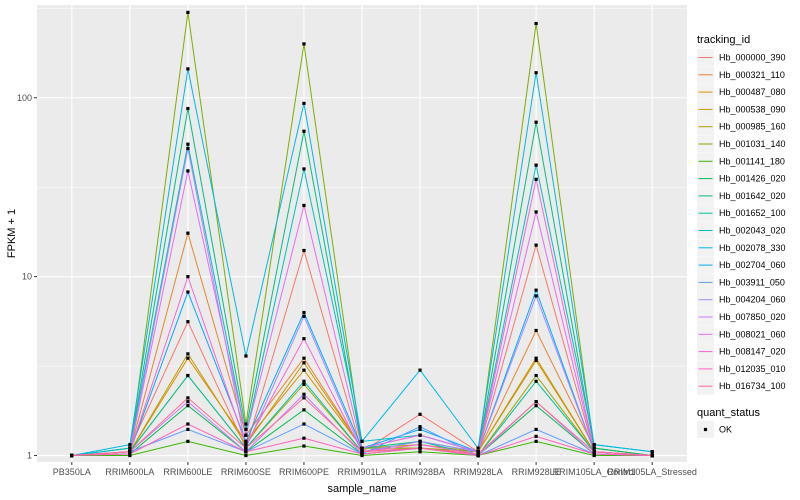  What do you see at coordinates (652, 472) in the screenshot?
I see `x-tick-label: RRIM105LA_Stressed` at bounding box center [652, 472].